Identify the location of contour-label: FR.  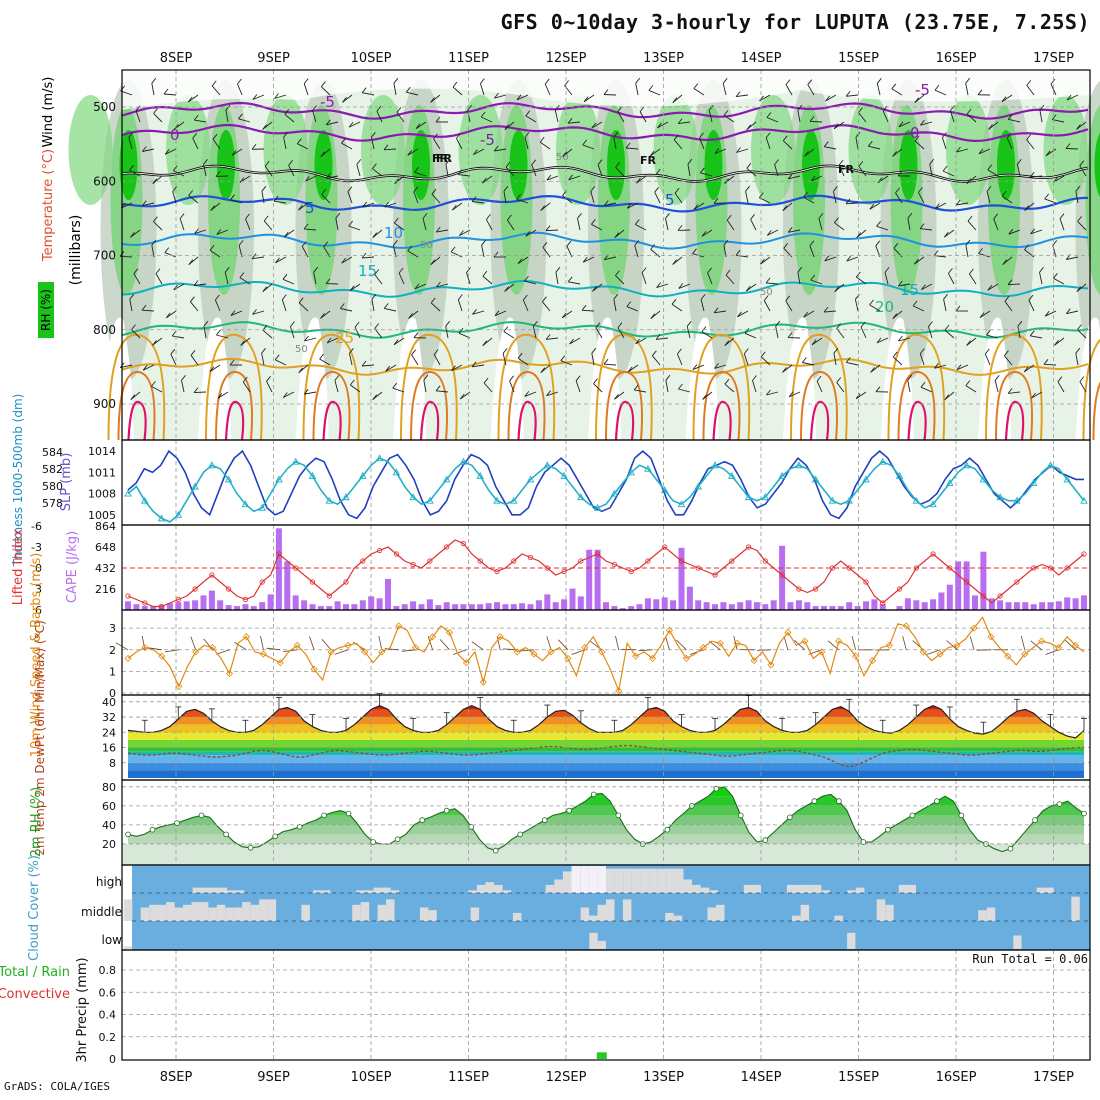
(444, 158).